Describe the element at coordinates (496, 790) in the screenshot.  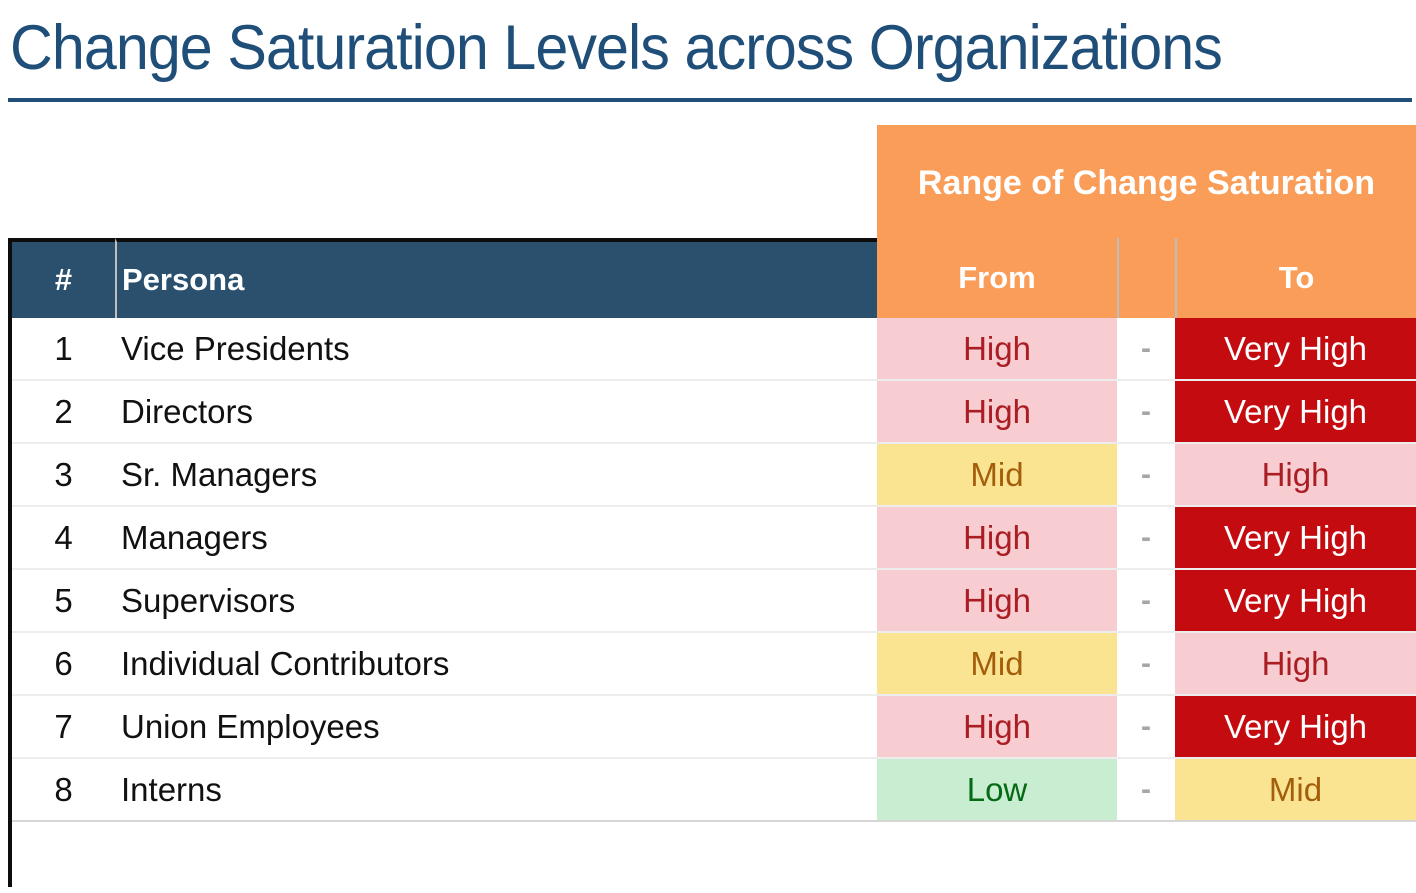
I see `persona-cell: Interns` at that location.